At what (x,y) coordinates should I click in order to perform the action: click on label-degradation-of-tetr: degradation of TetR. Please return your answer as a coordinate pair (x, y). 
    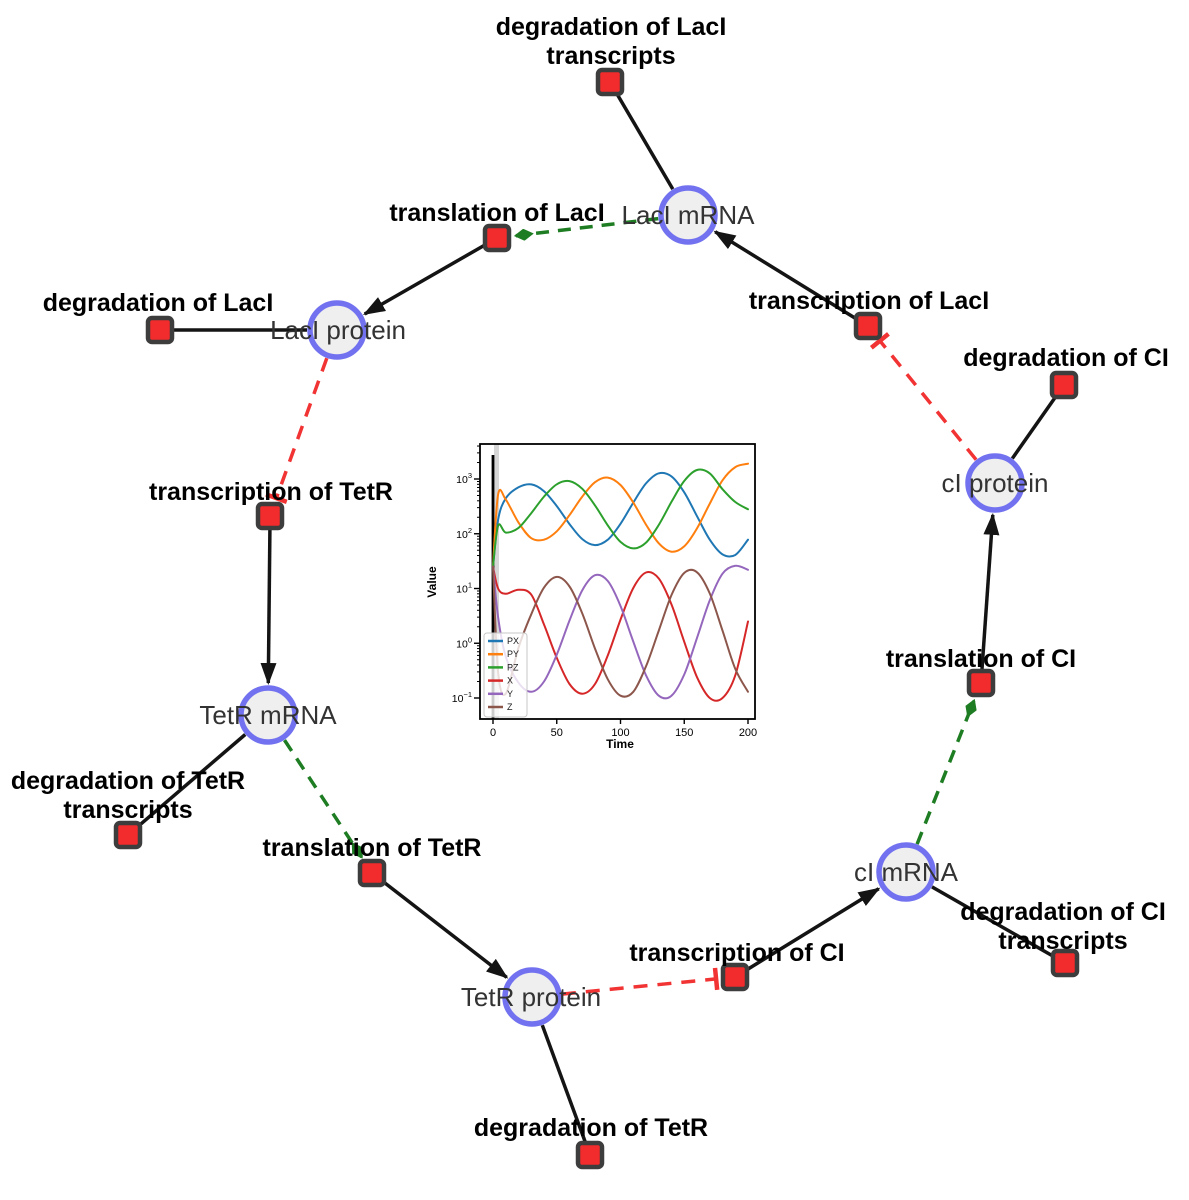
    Looking at the image, I should click on (591, 1128).